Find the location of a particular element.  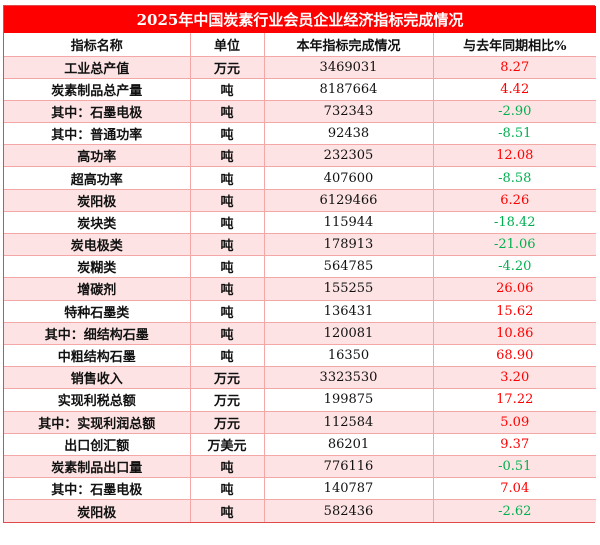

indicator-name-cell: 炭糊类 is located at coordinates (97, 267).